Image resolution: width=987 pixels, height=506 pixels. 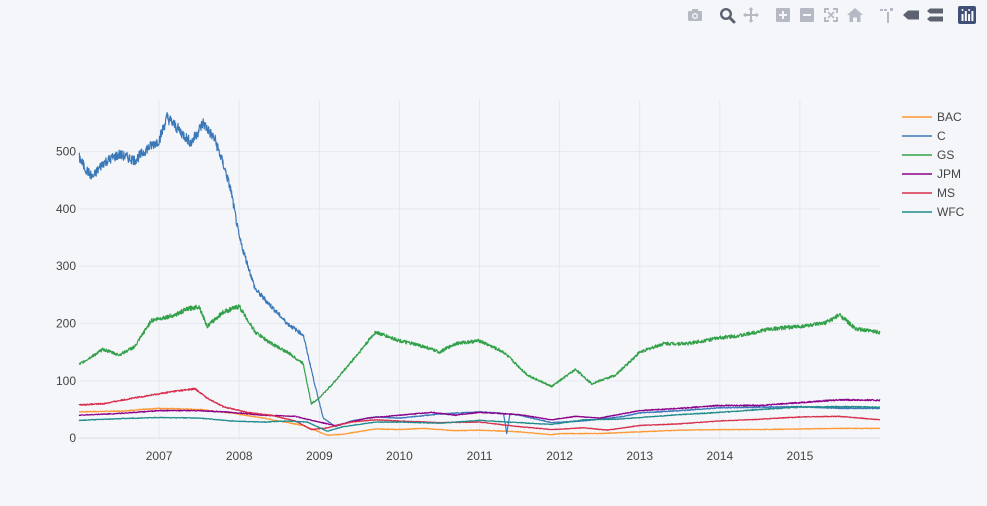 I want to click on y-tick-label: 100, so click(x=66, y=381).